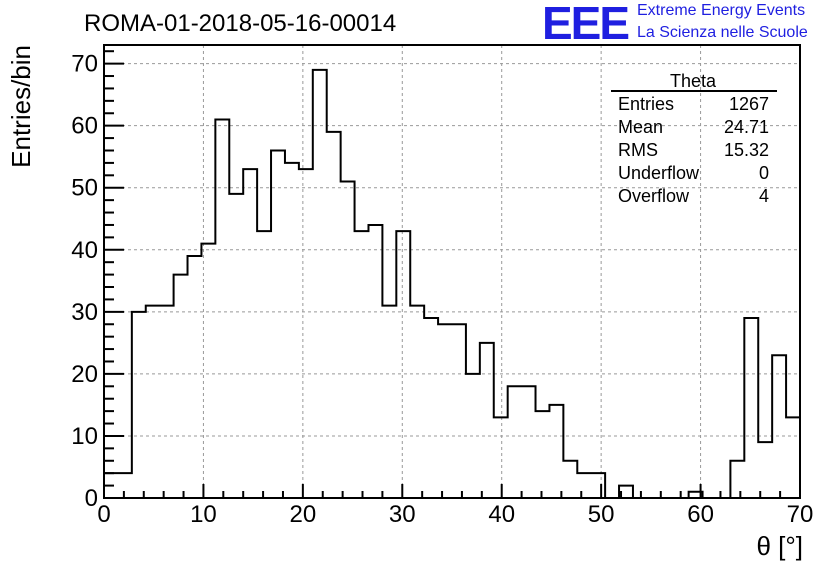 The image size is (836, 572). Describe the element at coordinates (203, 514) in the screenshot. I see `x-tick-label: 10` at that location.